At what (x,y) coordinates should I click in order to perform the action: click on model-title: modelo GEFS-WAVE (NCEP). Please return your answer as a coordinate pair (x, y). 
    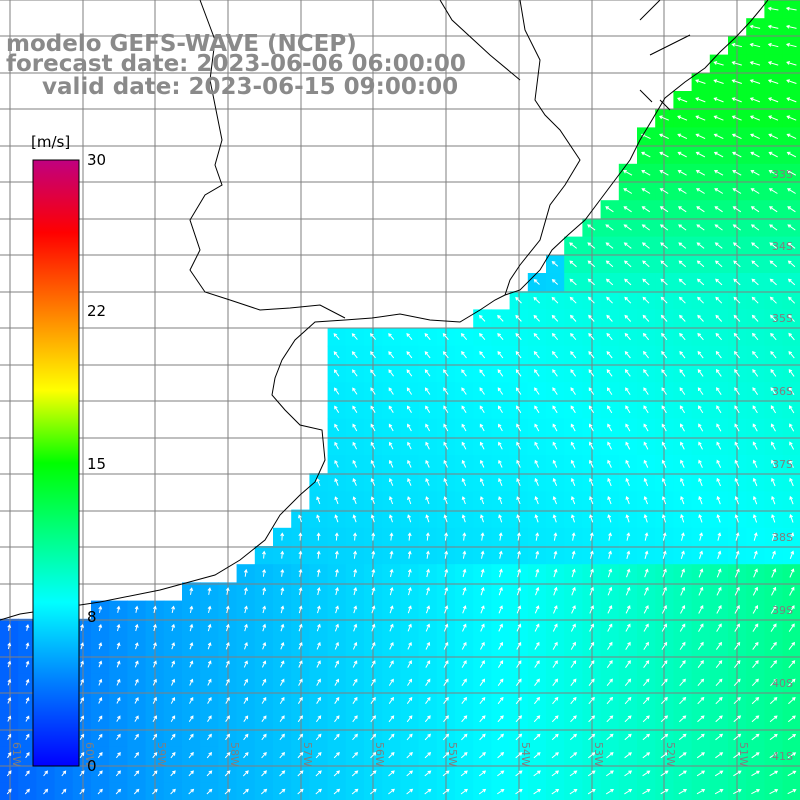
    Looking at the image, I should click on (181, 44).